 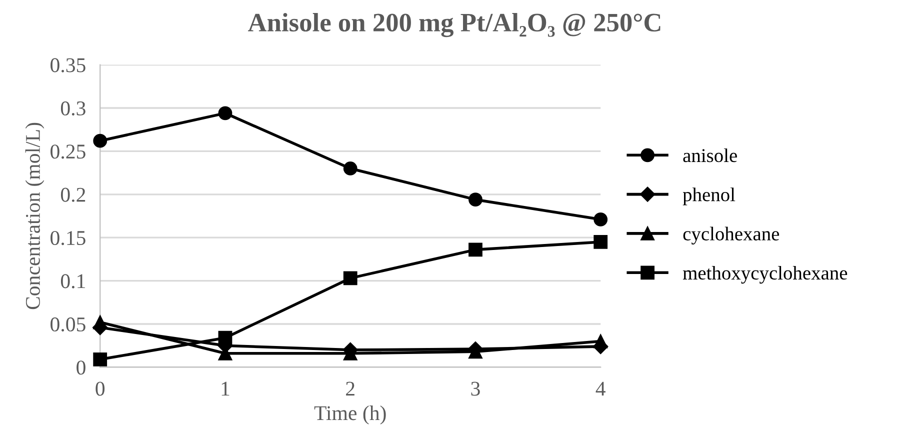 What do you see at coordinates (81, 367) in the screenshot?
I see `y-tick-label: 0` at bounding box center [81, 367].